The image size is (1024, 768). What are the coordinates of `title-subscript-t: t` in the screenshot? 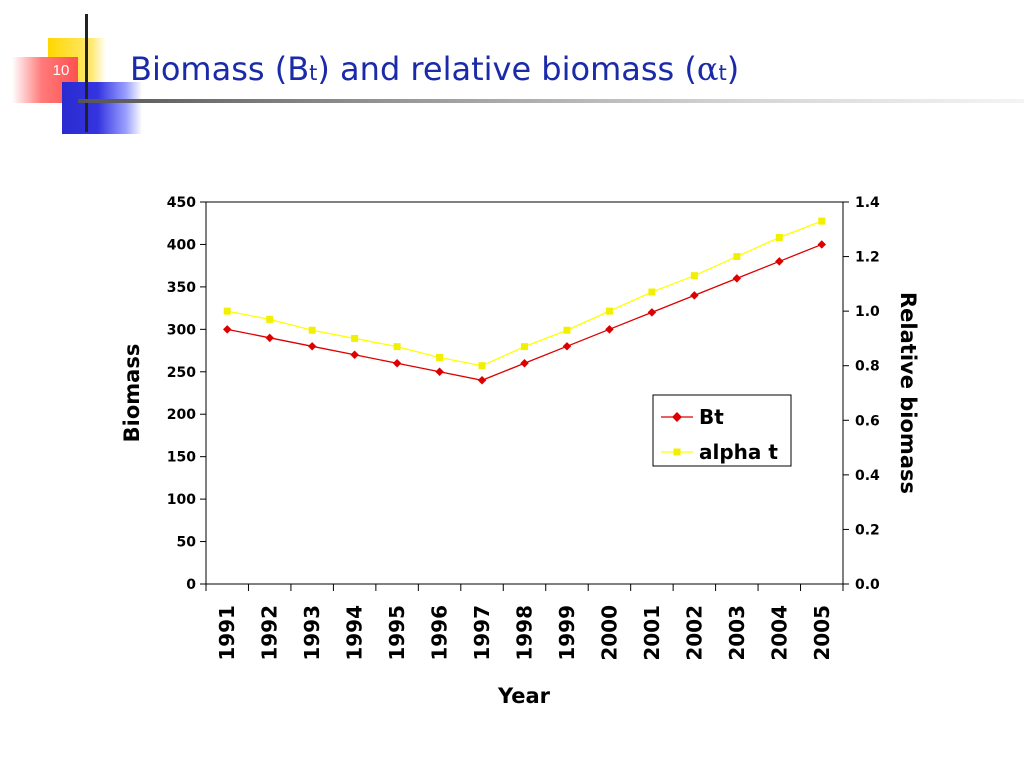 It's located at (313, 73).